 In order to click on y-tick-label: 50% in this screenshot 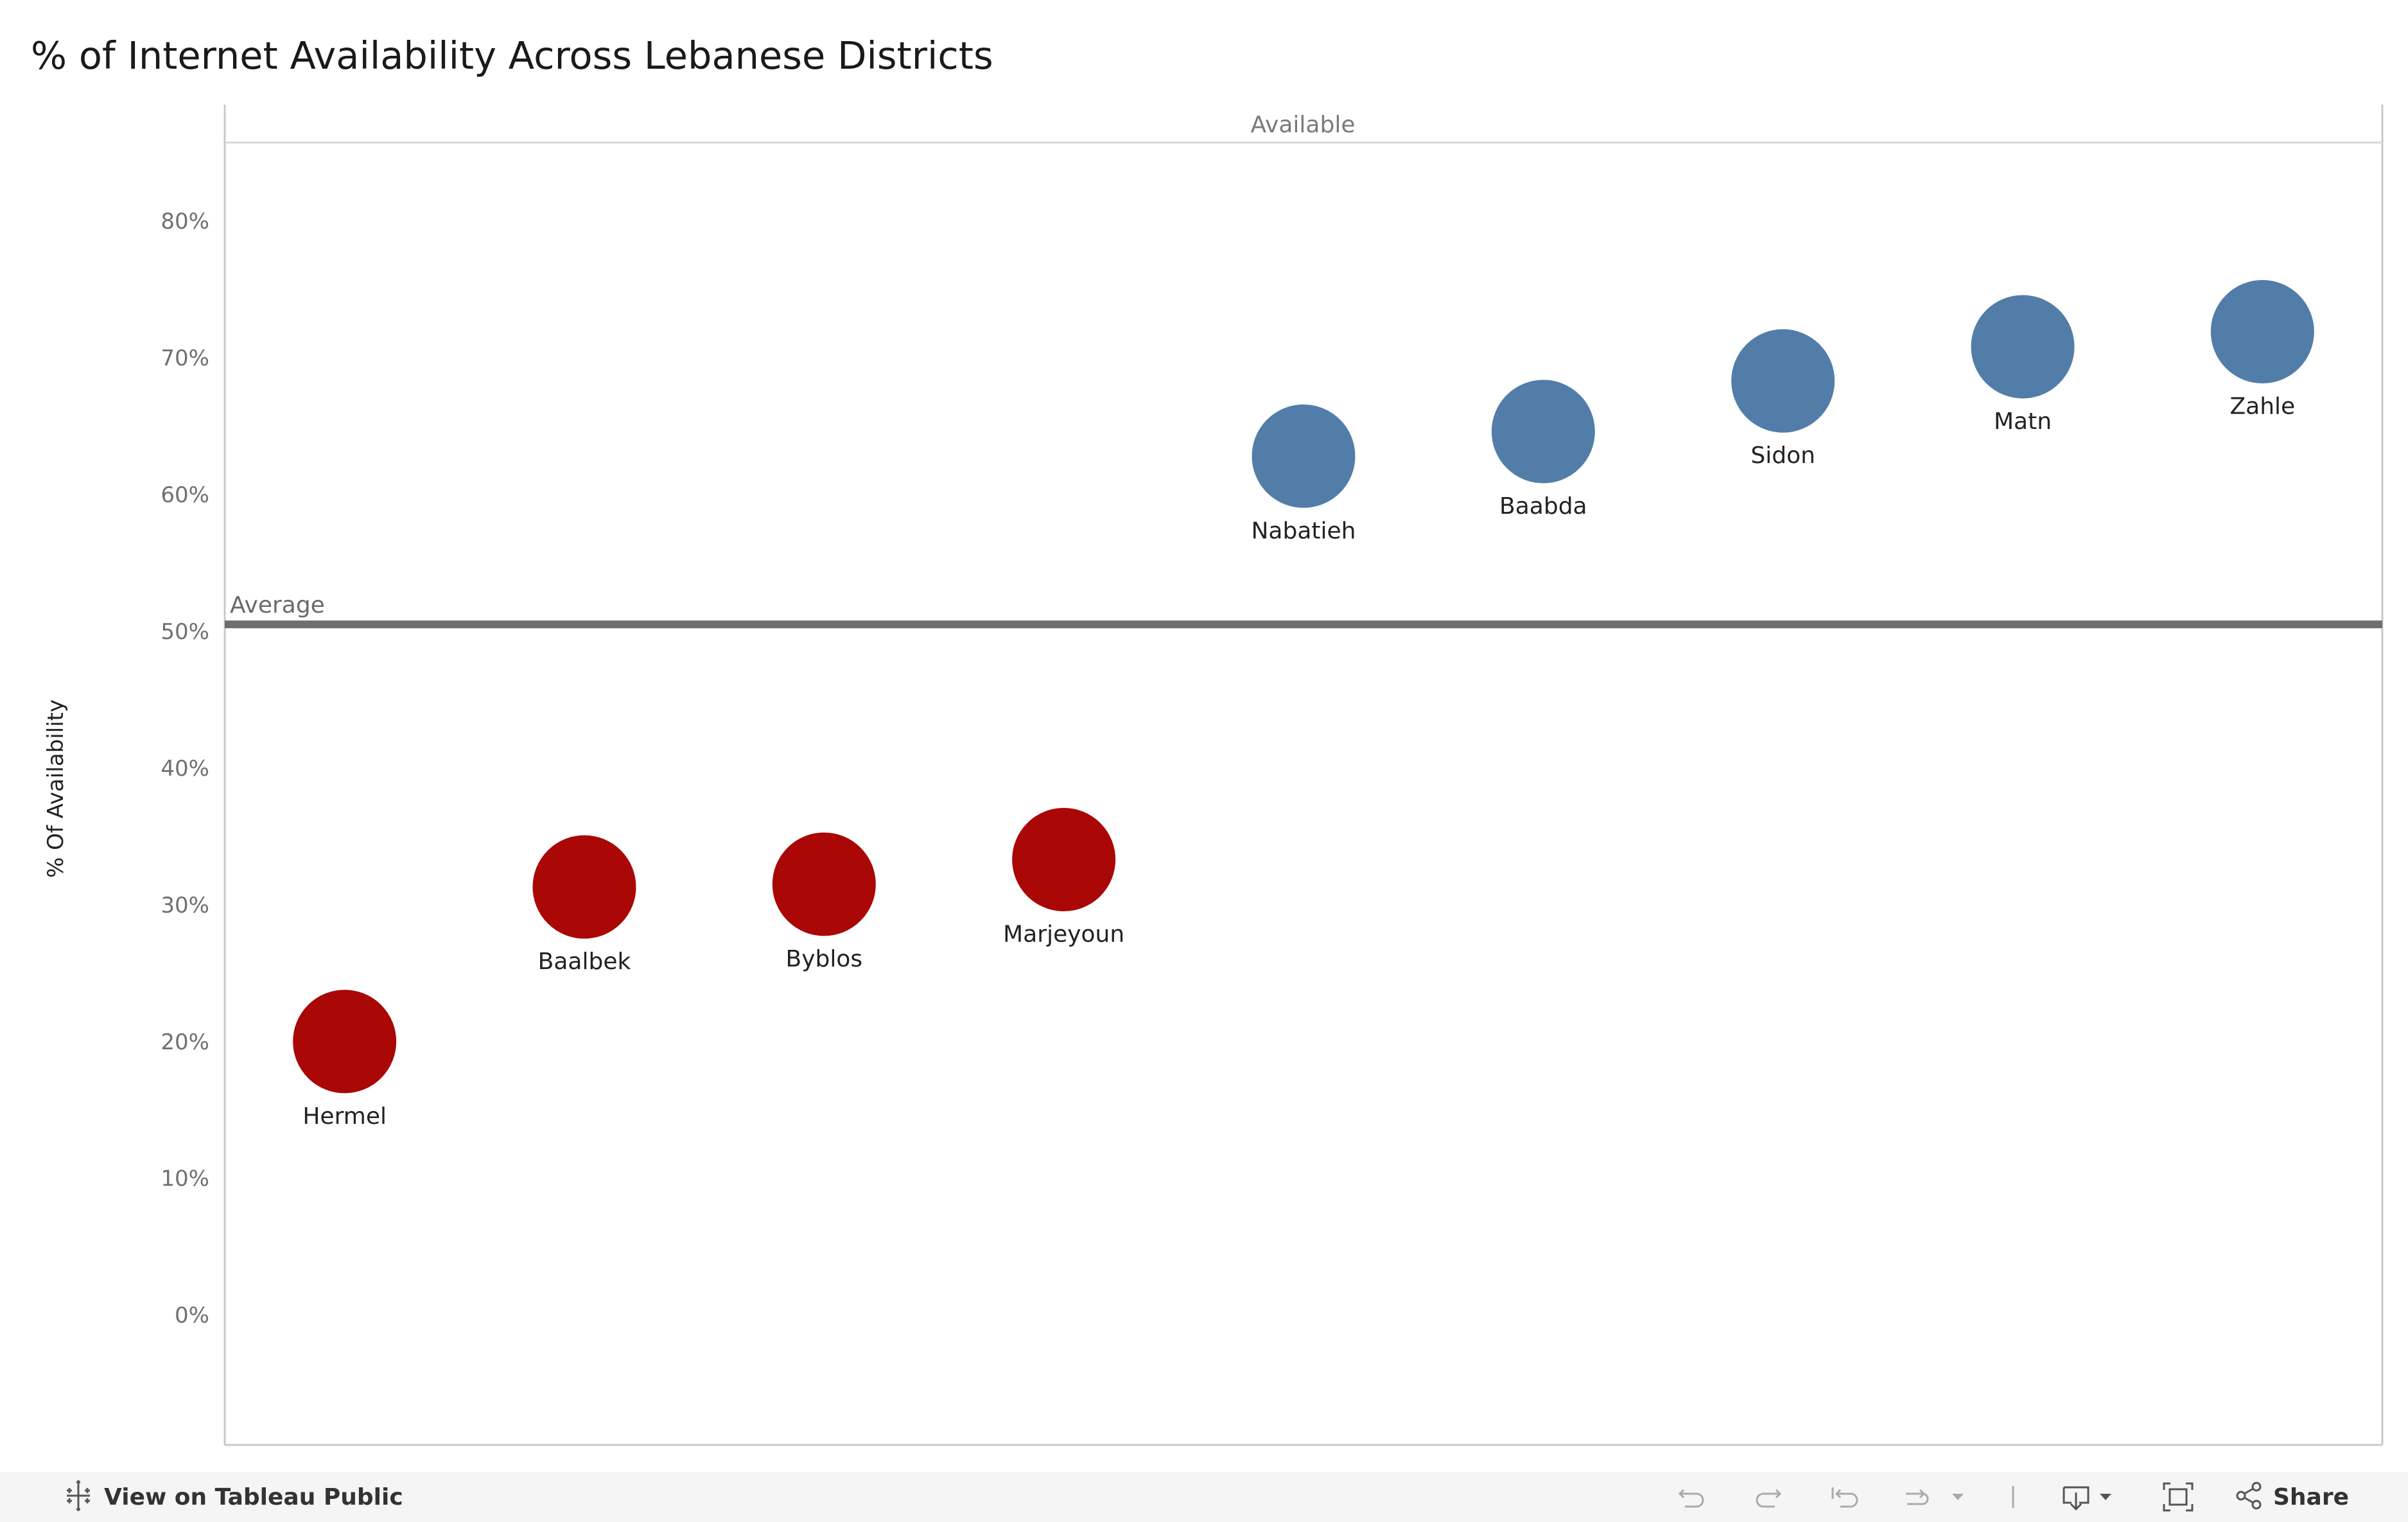, I will do `click(185, 632)`.